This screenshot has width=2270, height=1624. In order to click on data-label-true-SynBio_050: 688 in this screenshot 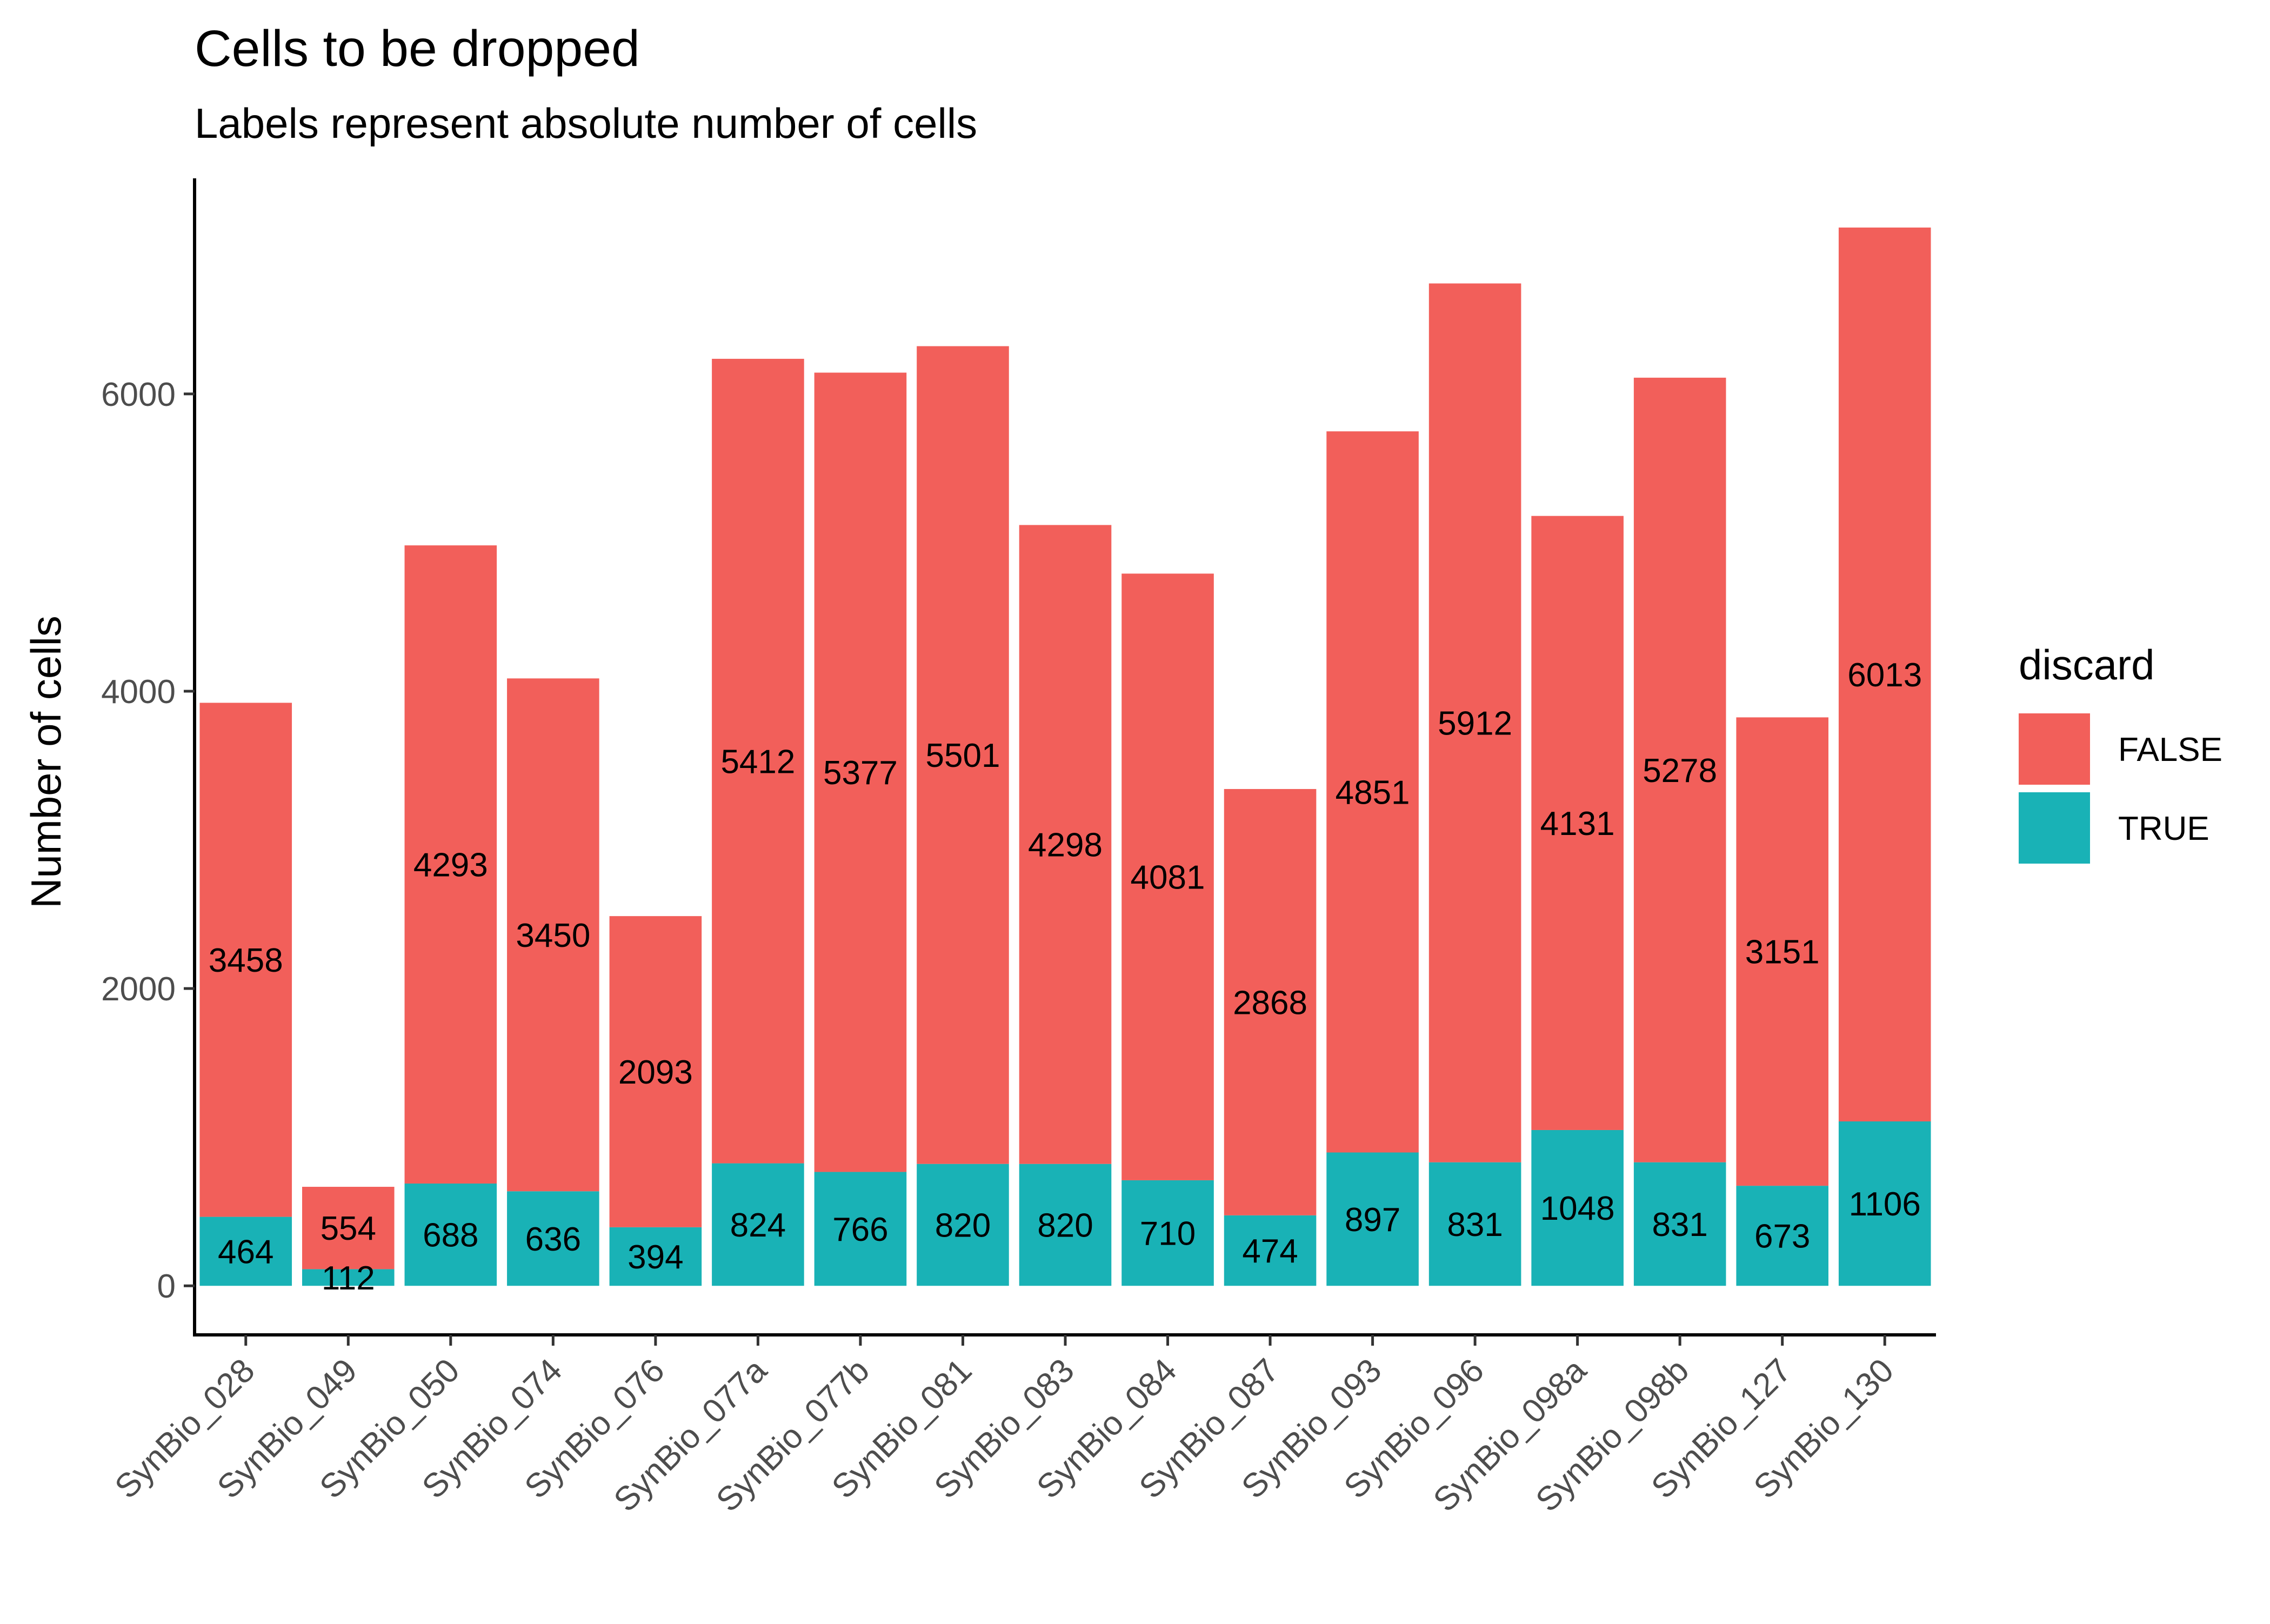, I will do `click(450, 1236)`.